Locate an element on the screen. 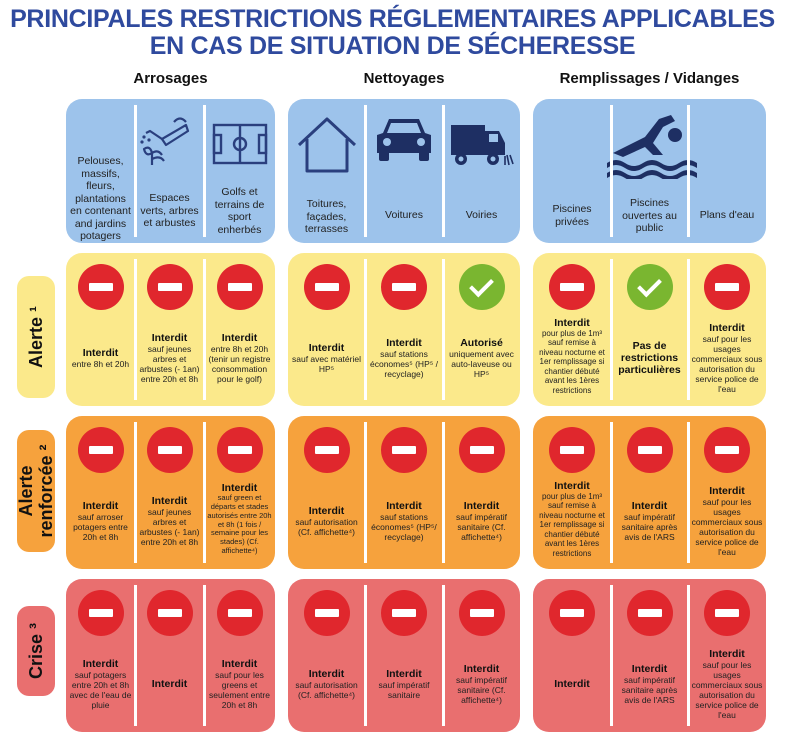 This screenshot has width=785, height=736. header-espaces: Espaces verts, arbres et arbustes is located at coordinates (169, 171).